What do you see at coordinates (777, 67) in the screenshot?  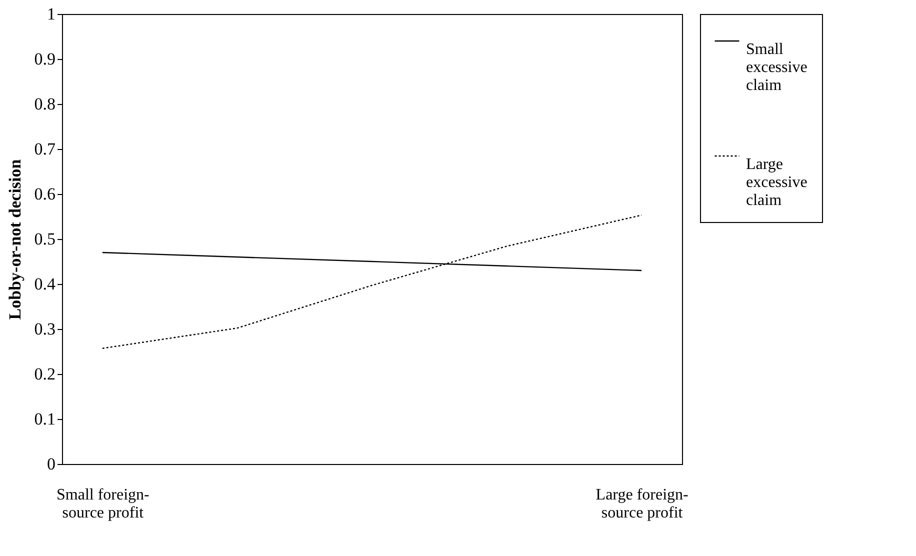 I see `legend-label: Small excessive claim` at bounding box center [777, 67].